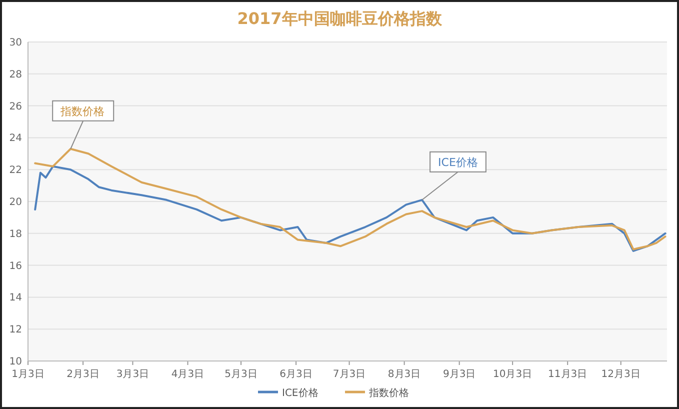 The height and width of the screenshot is (409, 679). What do you see at coordinates (15, 202) in the screenshot?
I see `y-tick-label: 20` at bounding box center [15, 202].